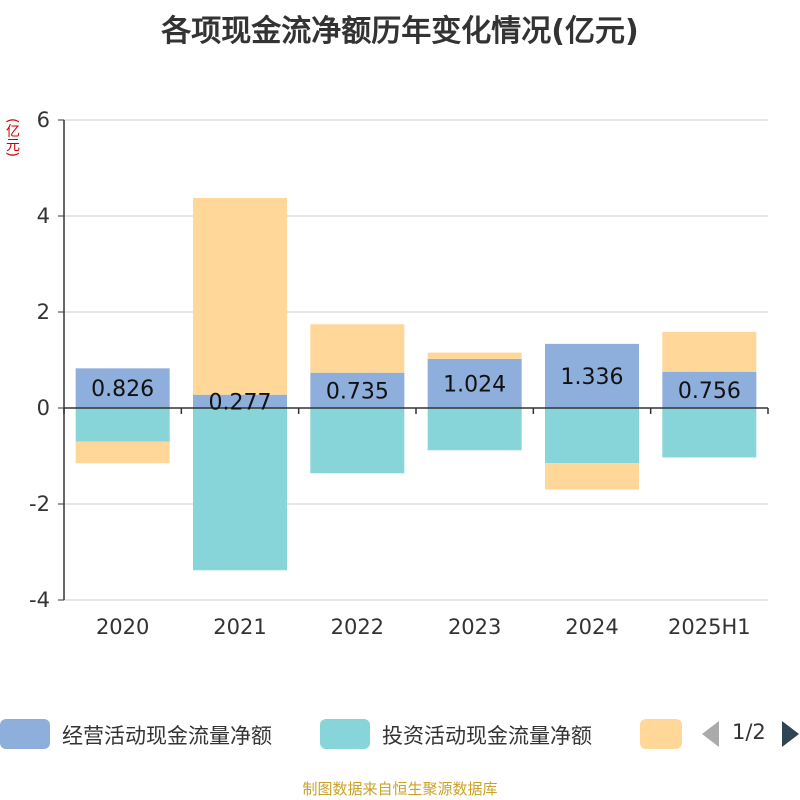 The width and height of the screenshot is (800, 800). Describe the element at coordinates (43, 216) in the screenshot. I see `y-tick-label: 4` at that location.